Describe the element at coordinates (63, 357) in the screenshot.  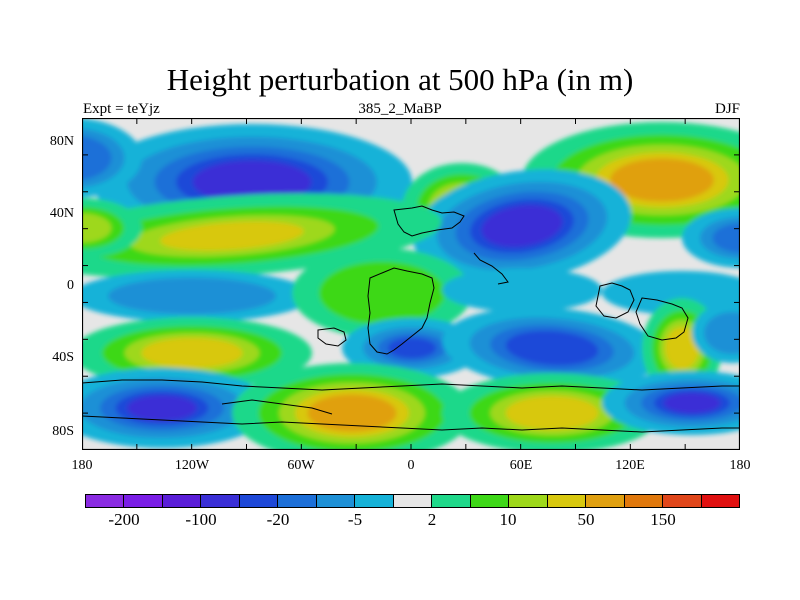
I see `lat-label: 40S` at that location.